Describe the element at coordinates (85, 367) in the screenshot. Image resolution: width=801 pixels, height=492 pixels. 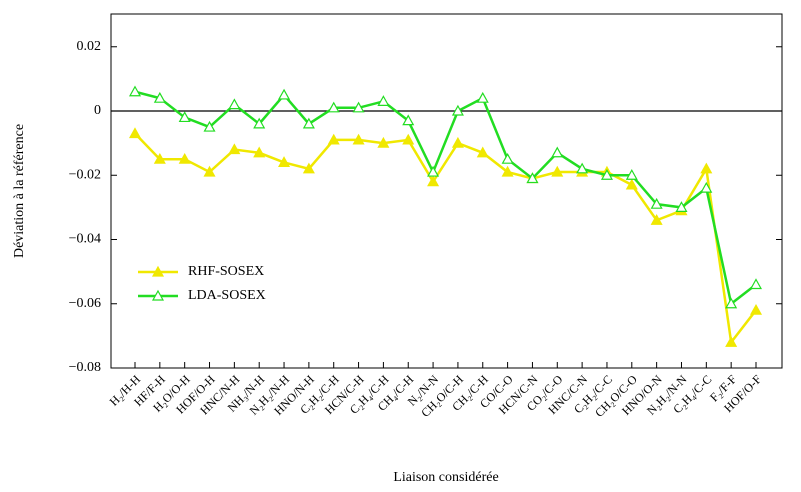
I see `y-tick-label: −0.08` at that location.